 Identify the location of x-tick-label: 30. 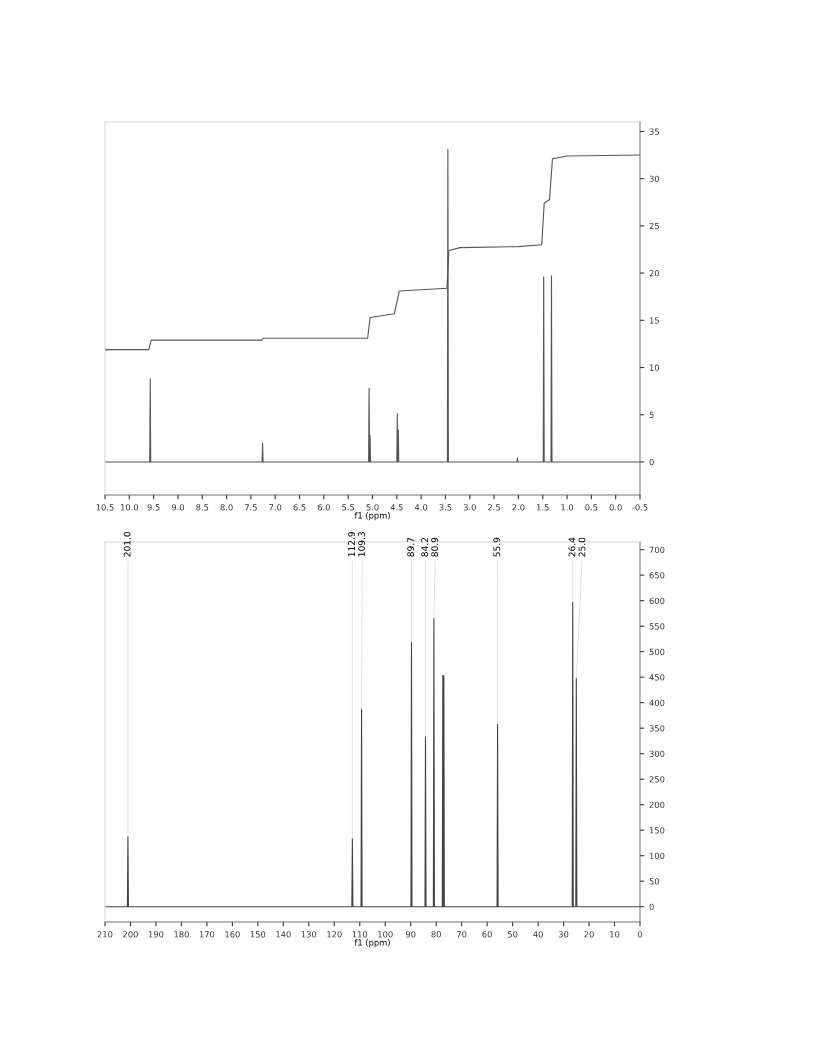
(563, 934).